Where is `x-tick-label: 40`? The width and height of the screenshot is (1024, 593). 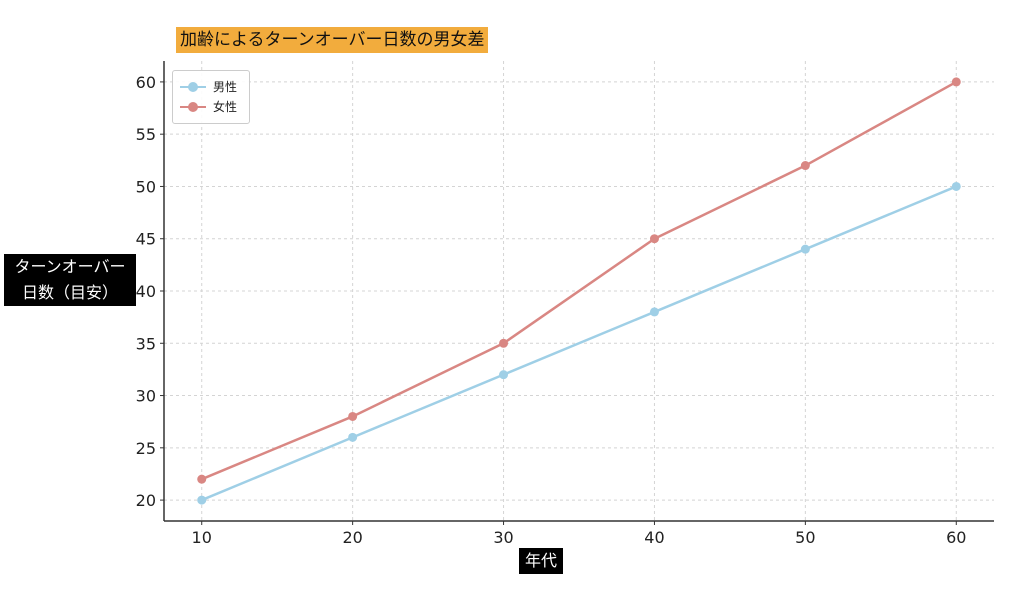 x-tick-label: 40 is located at coordinates (654, 537).